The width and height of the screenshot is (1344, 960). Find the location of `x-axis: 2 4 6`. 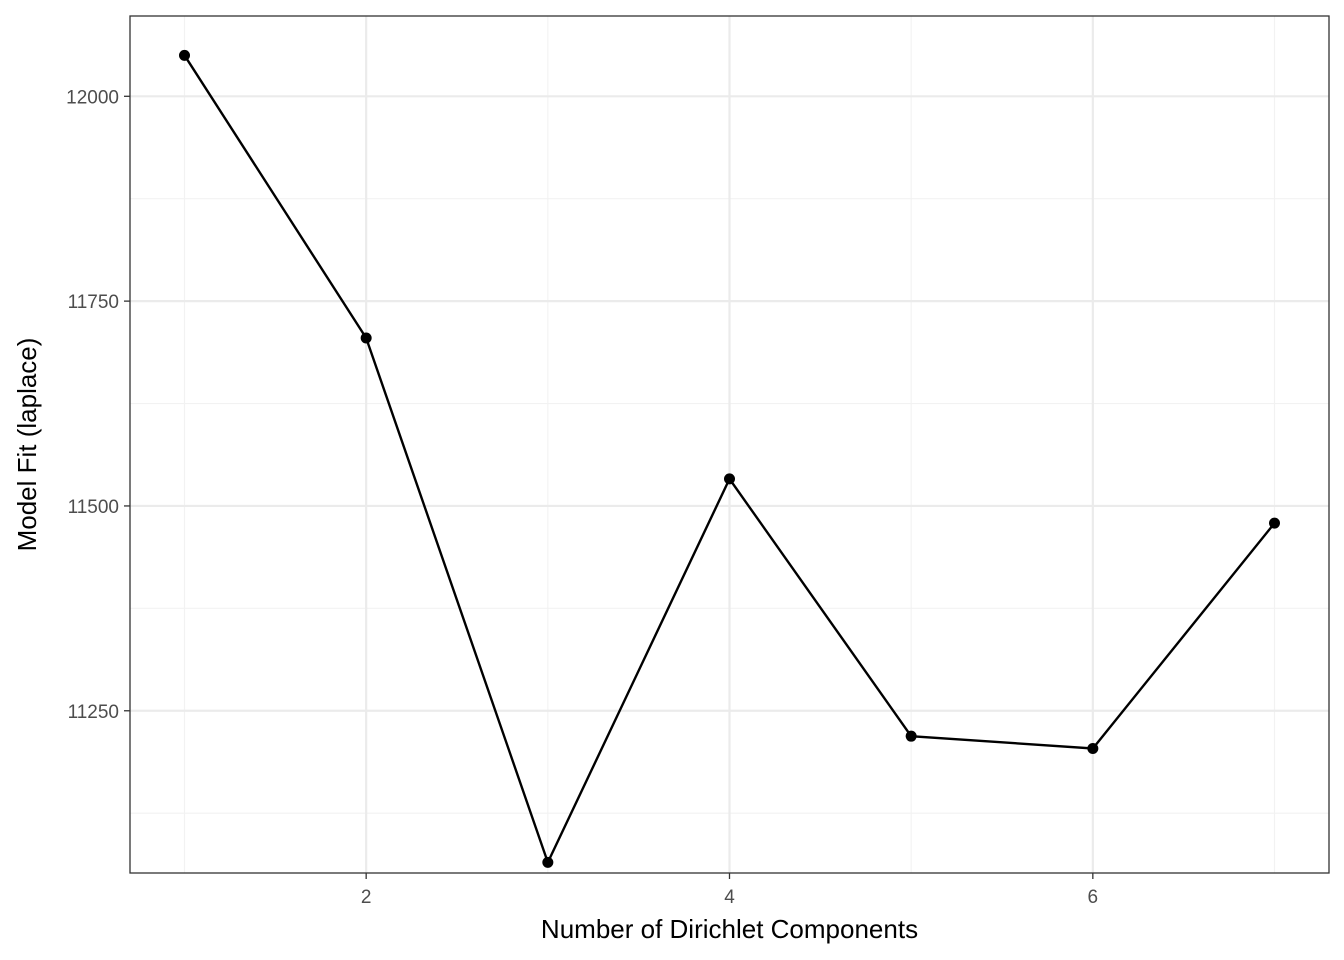

x-axis: 2 4 6 is located at coordinates (729, 890).